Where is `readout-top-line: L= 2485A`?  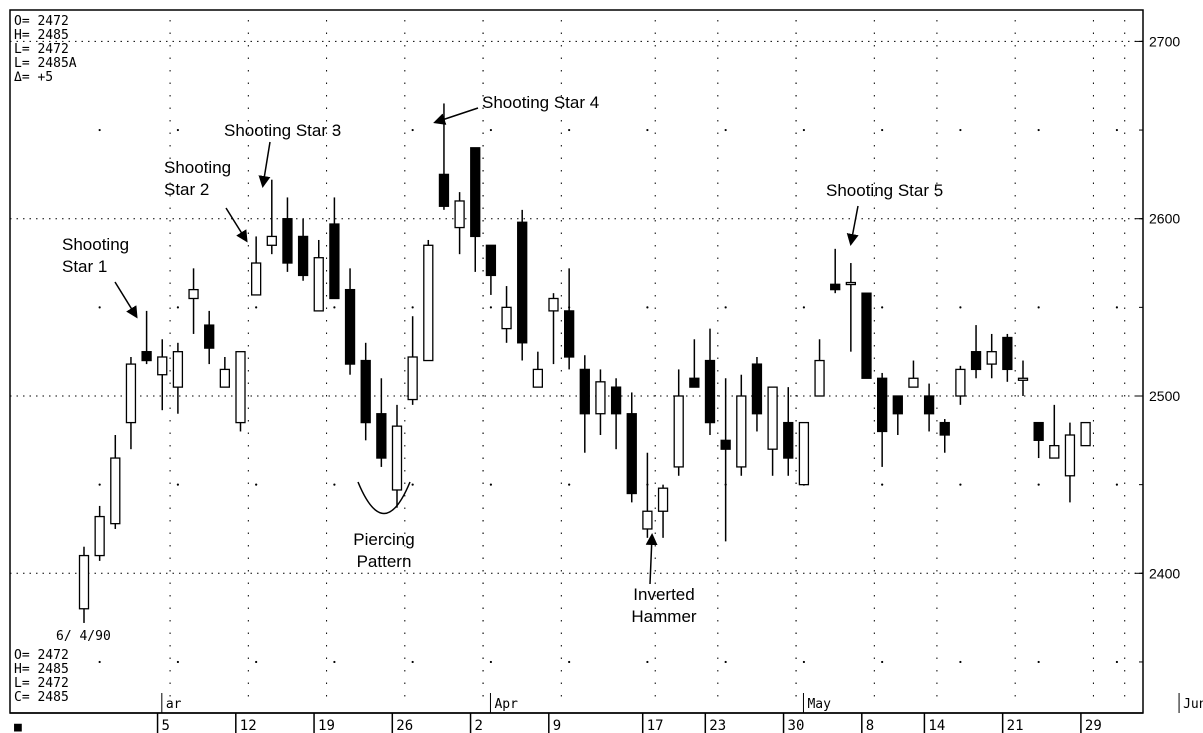 readout-top-line: L= 2485A is located at coordinates (45, 63).